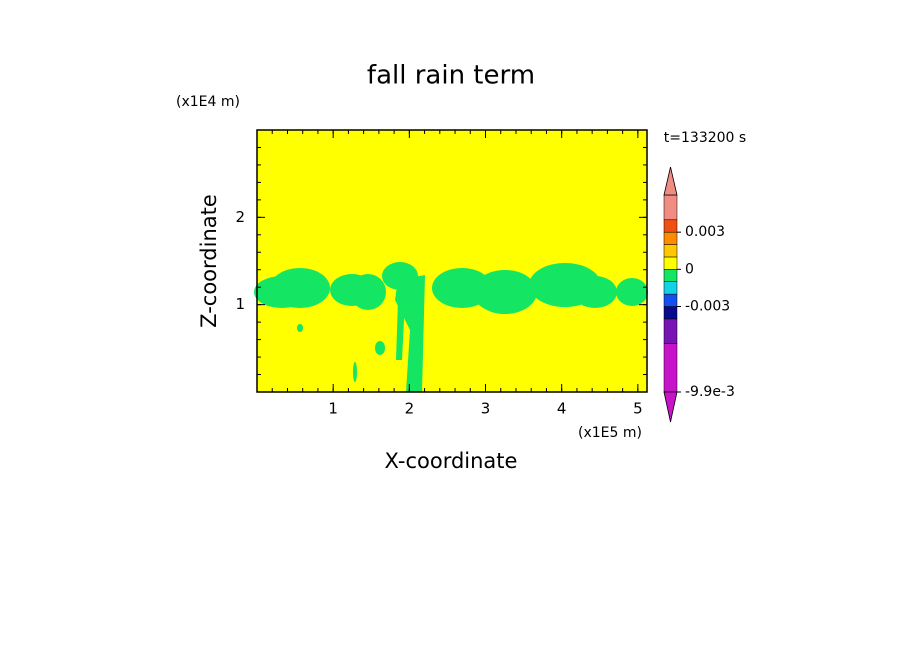  Describe the element at coordinates (240, 304) in the screenshot. I see `y-tick-label: 1` at that location.